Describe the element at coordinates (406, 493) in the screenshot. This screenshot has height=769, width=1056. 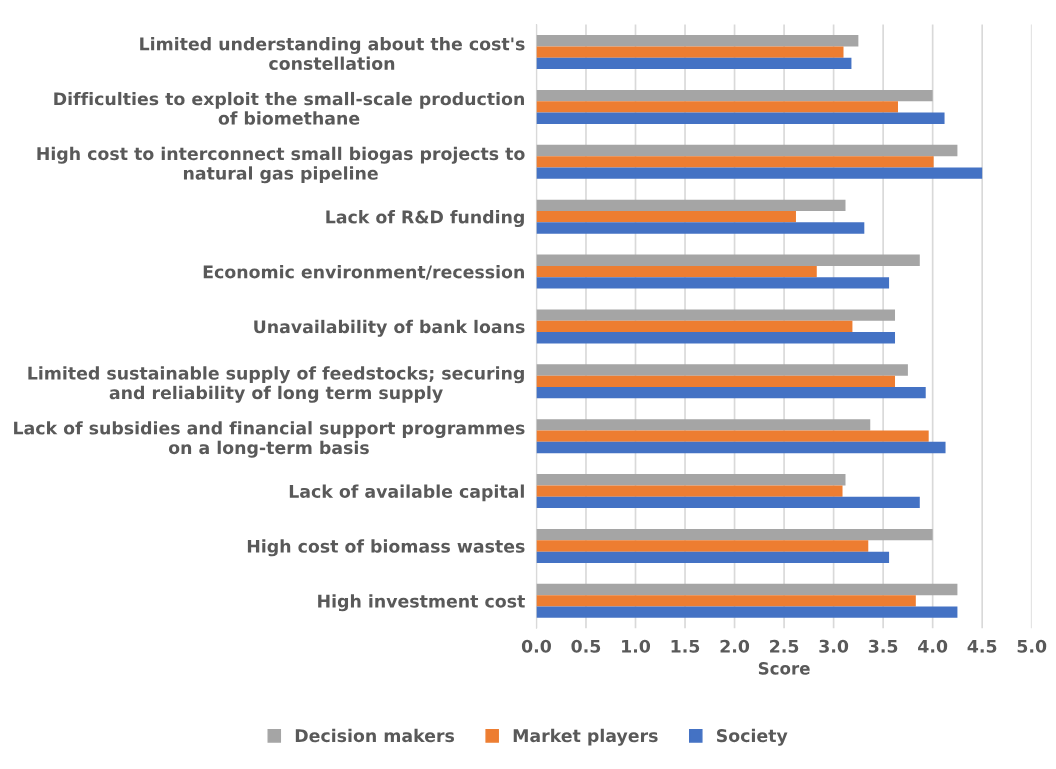
I see `y-tick-label: Lack of available capital` at that location.